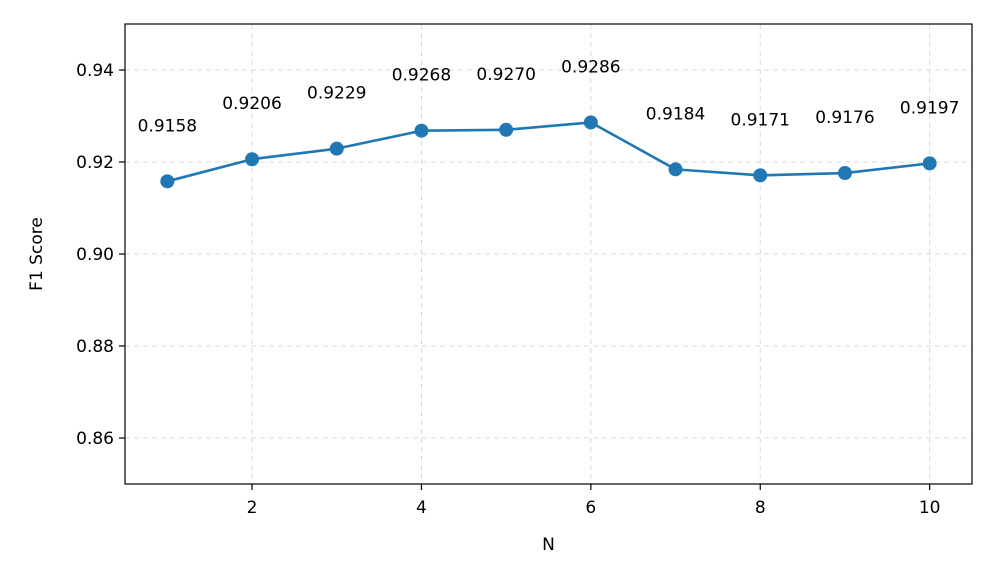 Image resolution: width=997 pixels, height=581 pixels. I want to click on y-tick-label: 0.86, so click(95, 439).